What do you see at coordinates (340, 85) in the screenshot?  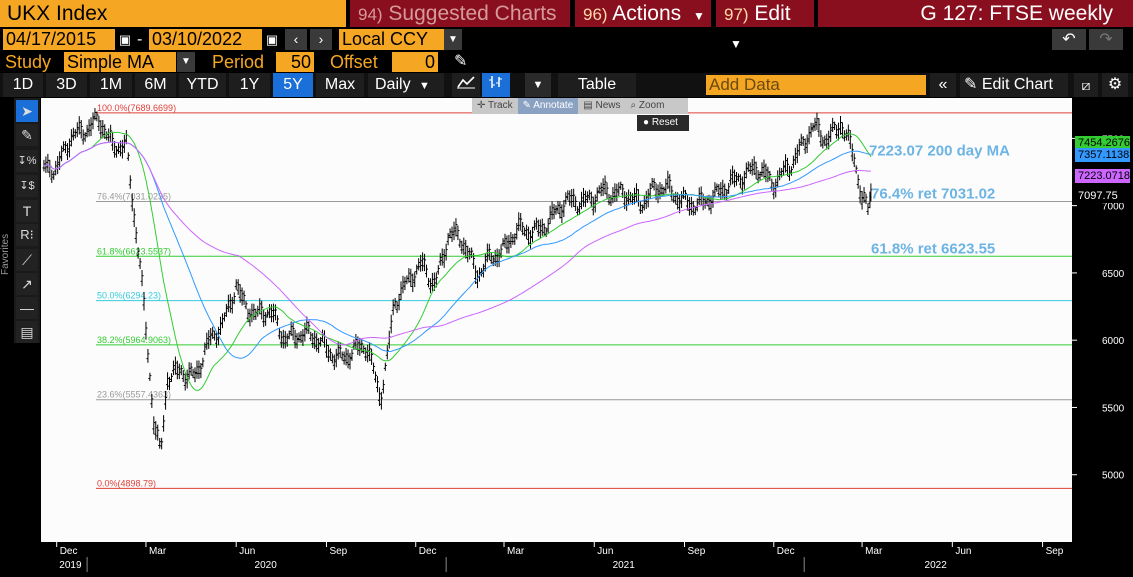 I see `range-button-max: Max` at bounding box center [340, 85].